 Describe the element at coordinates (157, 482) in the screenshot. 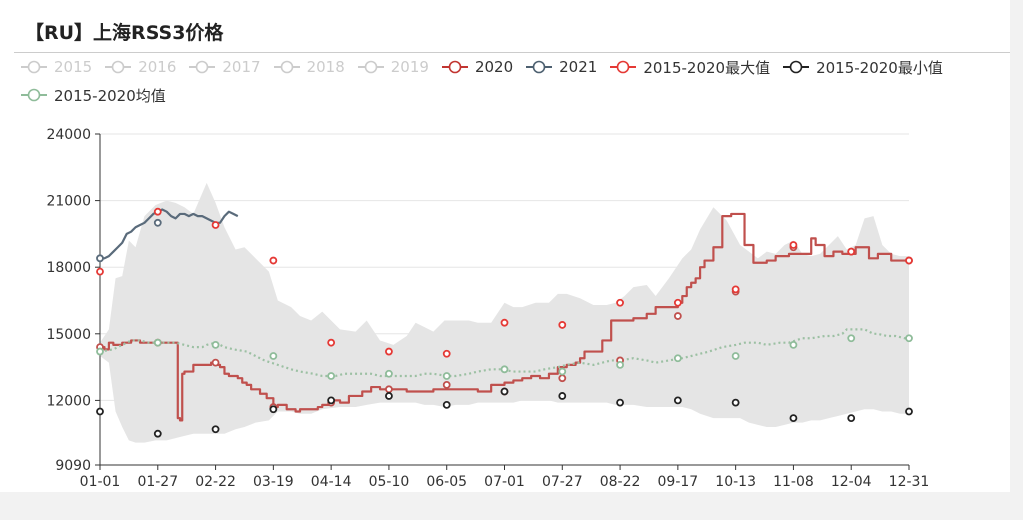

I see `x-tick-label: 01-27` at that location.